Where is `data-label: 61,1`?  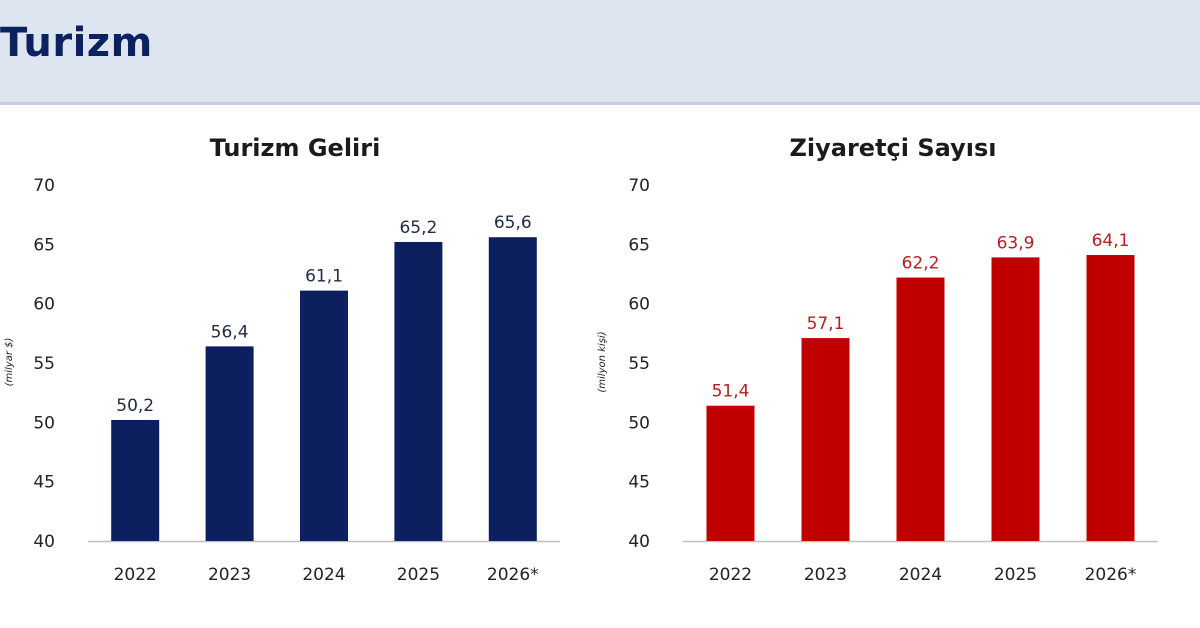
data-label: 61,1 is located at coordinates (324, 277).